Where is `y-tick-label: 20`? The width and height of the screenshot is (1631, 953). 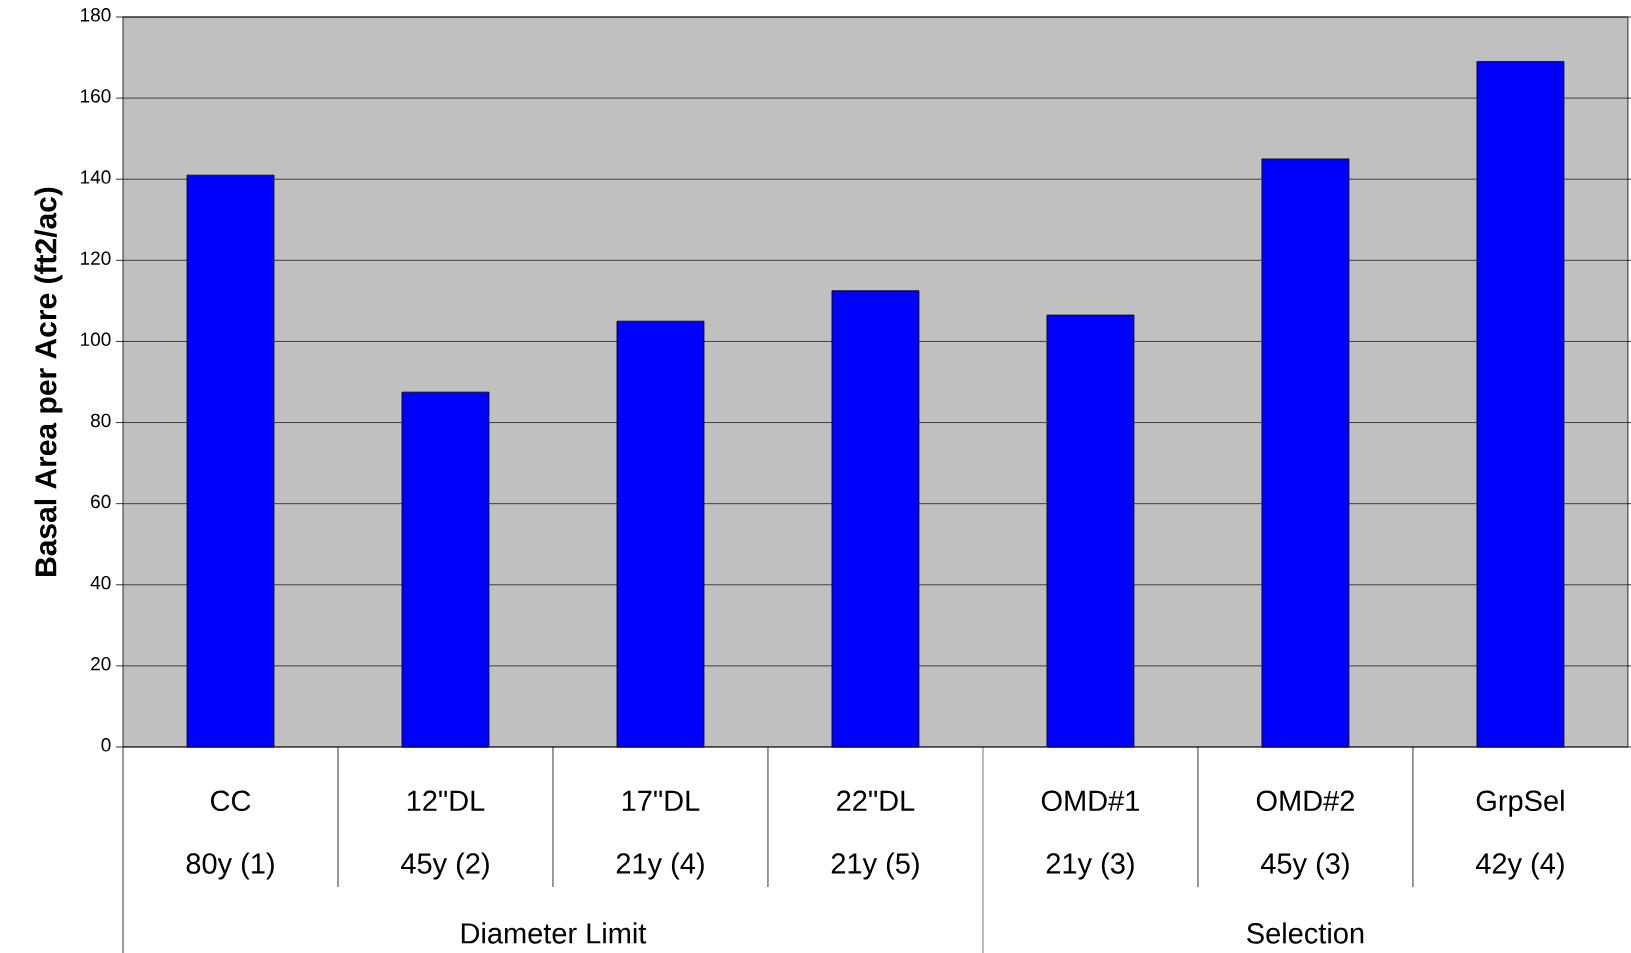
y-tick-label: 20 is located at coordinates (101, 664).